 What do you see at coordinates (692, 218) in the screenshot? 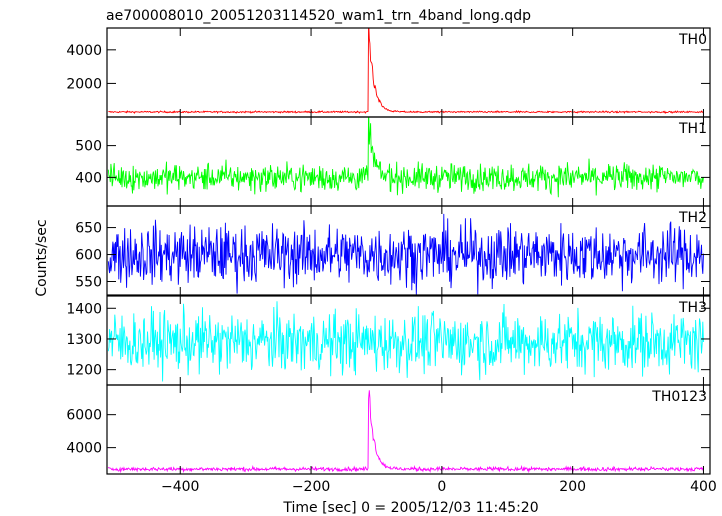
I see `panel-label-th2: TH2` at bounding box center [692, 218].